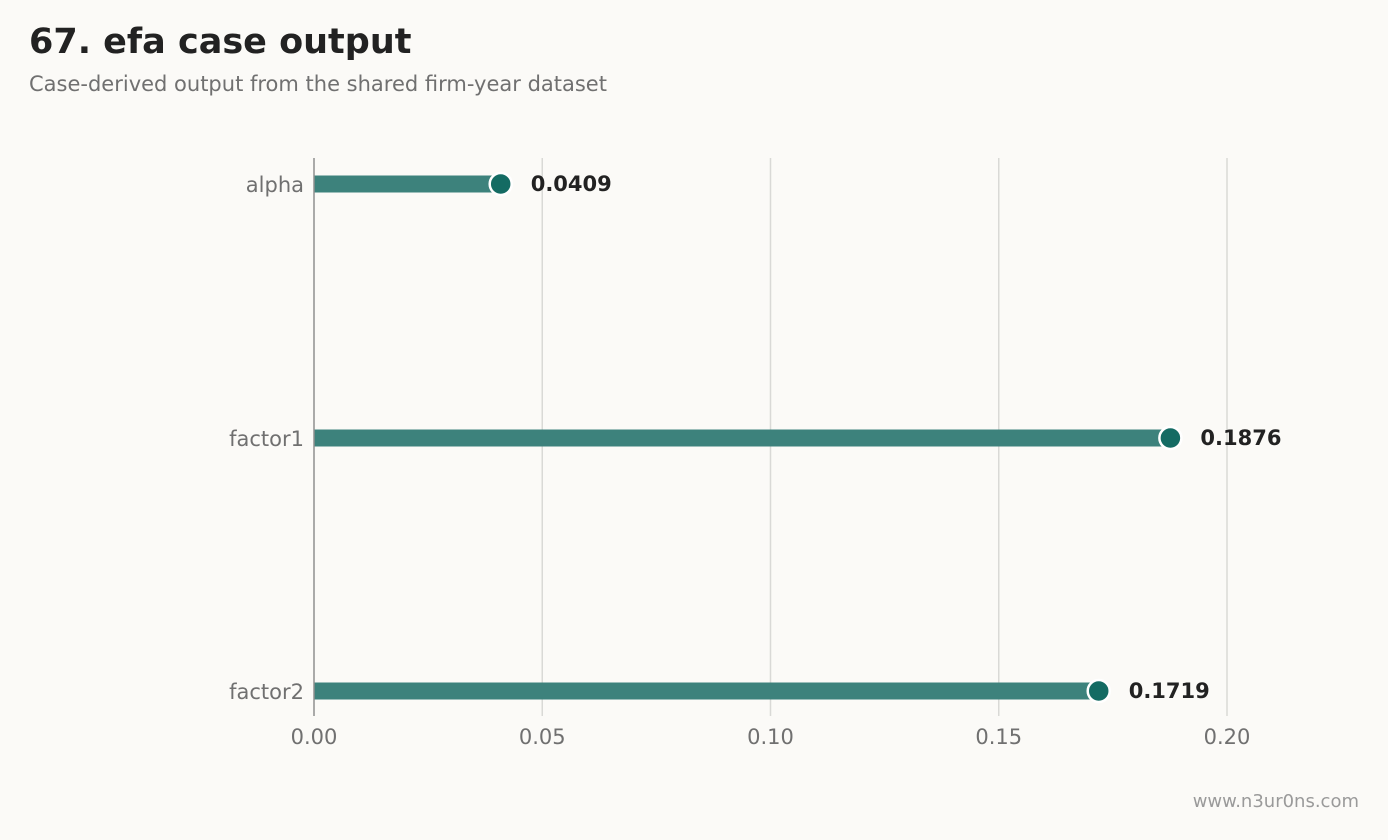 Image resolution: width=1388 pixels, height=840 pixels. What do you see at coordinates (1227, 737) in the screenshot?
I see `x-tick-label: 0.20` at bounding box center [1227, 737].